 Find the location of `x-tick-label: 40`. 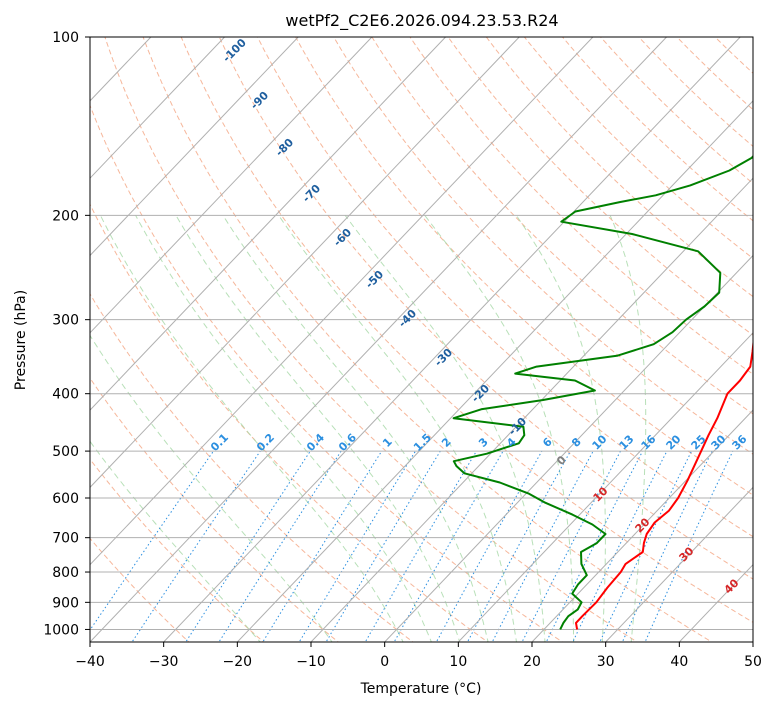

x-tick-label: 40 is located at coordinates (679, 662).